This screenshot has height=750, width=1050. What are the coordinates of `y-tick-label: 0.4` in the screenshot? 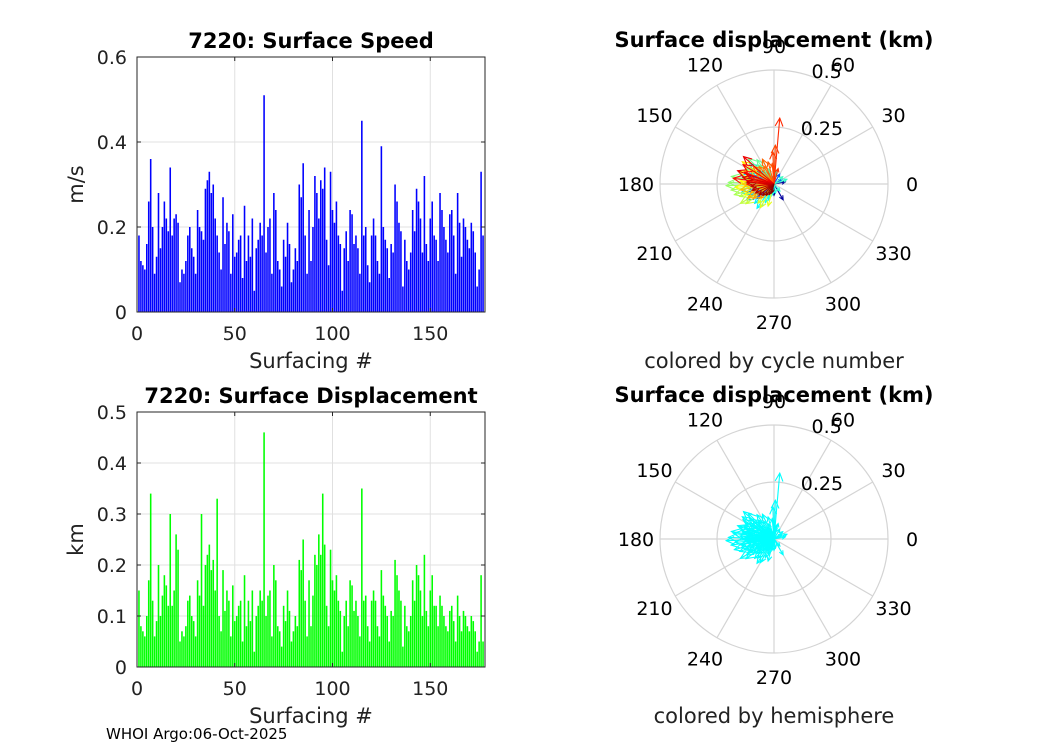 It's located at (112, 464).